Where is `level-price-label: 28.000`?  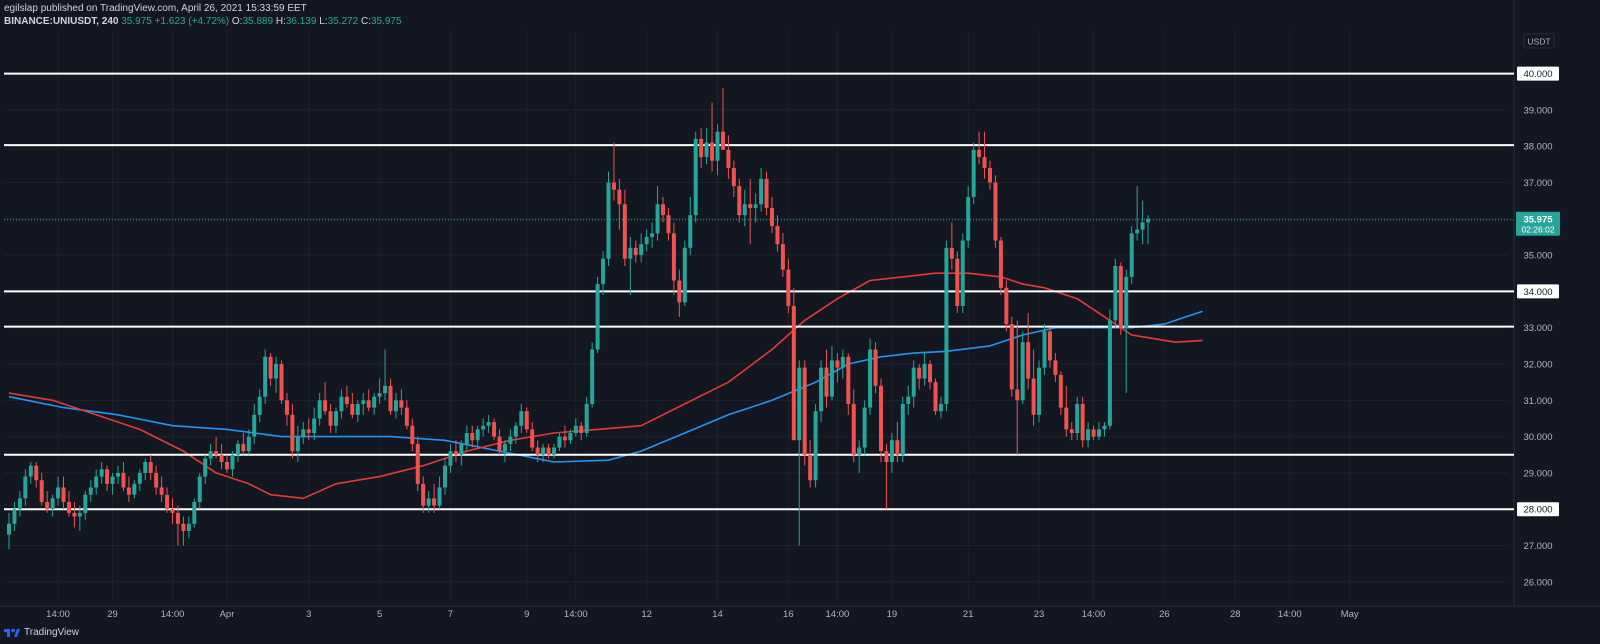 level-price-label: 28.000 is located at coordinates (1537, 510).